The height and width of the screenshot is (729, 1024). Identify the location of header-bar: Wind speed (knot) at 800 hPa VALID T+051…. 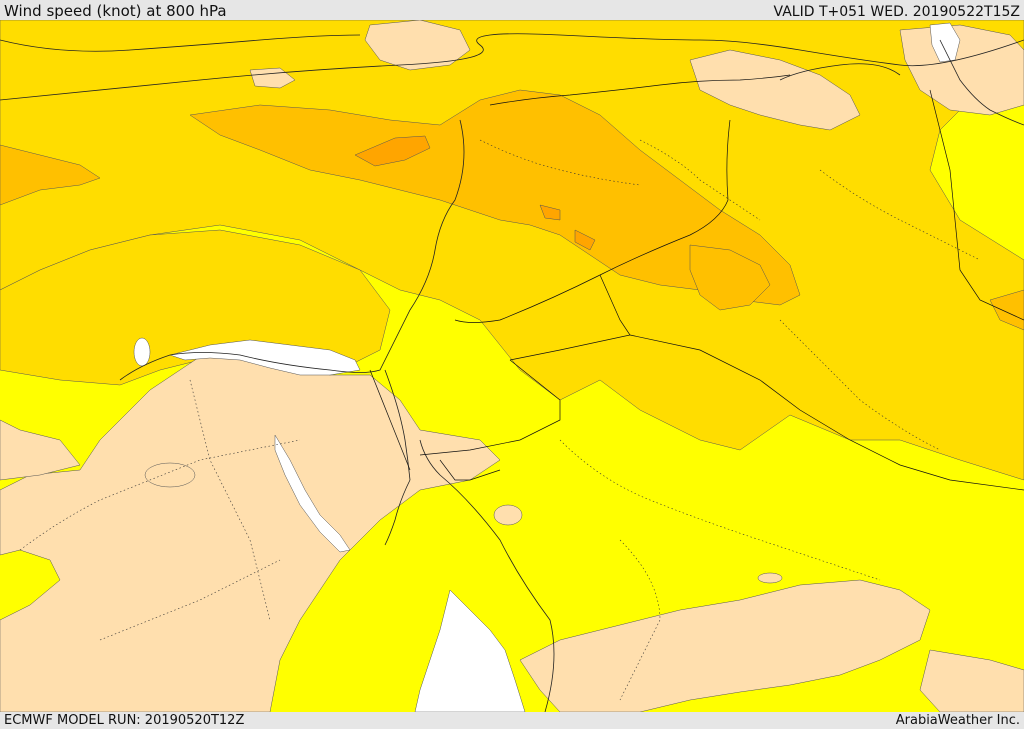
(512, 10).